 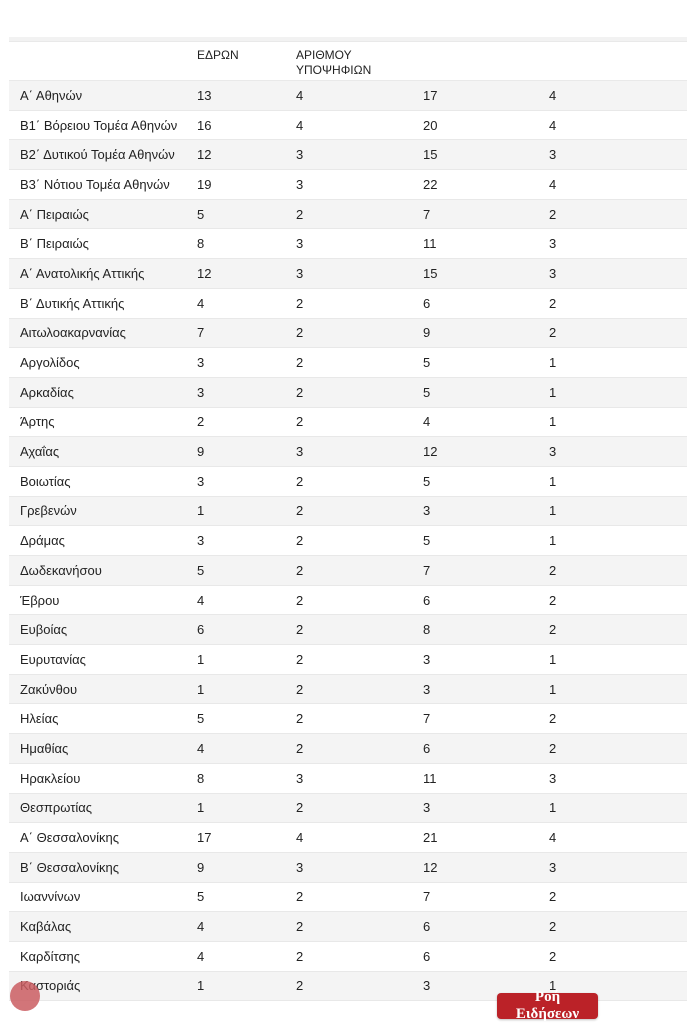 I want to click on col4-cell: 20, so click(x=430, y=125).